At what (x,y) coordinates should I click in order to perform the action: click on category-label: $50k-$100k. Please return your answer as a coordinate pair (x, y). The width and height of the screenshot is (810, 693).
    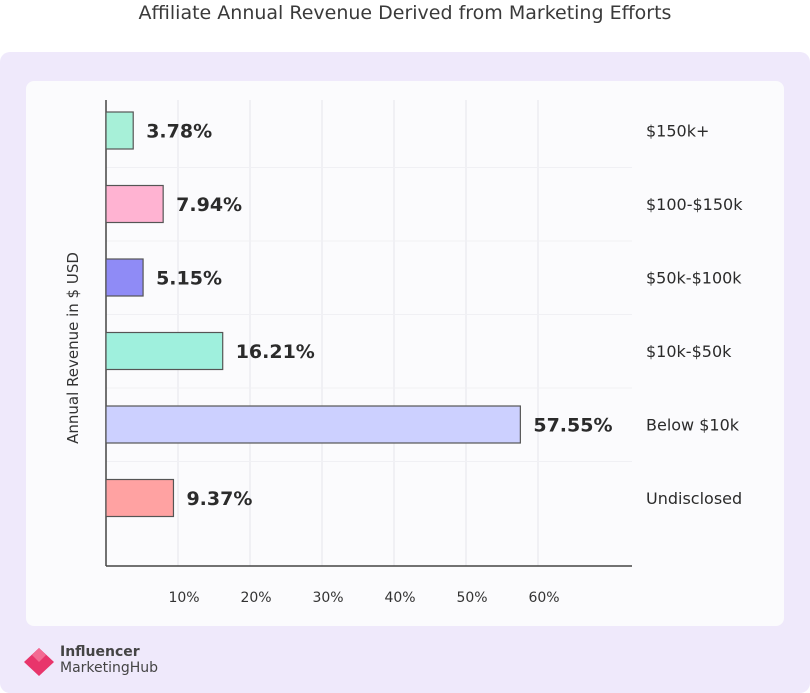
    Looking at the image, I should click on (694, 278).